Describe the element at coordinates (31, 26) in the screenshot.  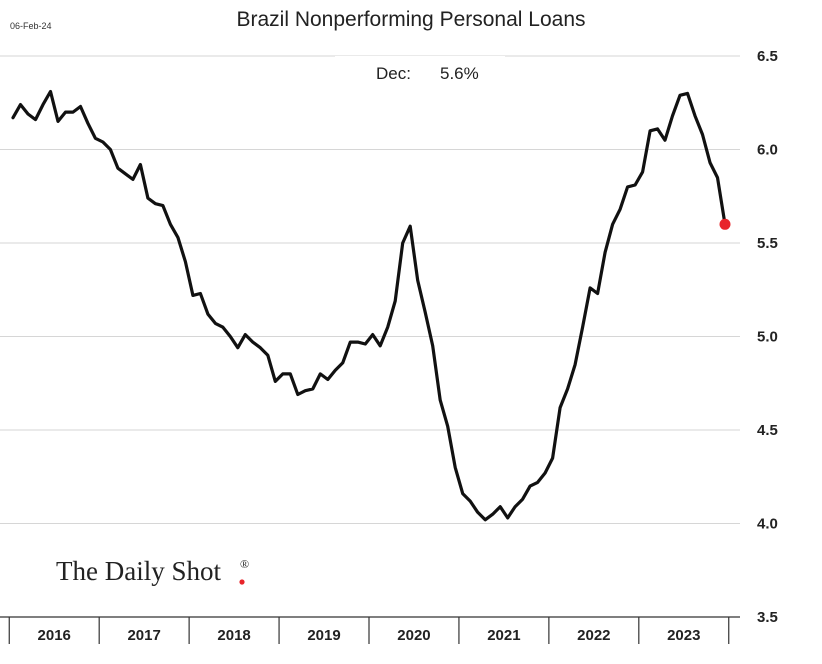
I see `date-label: 06-Feb-24` at that location.